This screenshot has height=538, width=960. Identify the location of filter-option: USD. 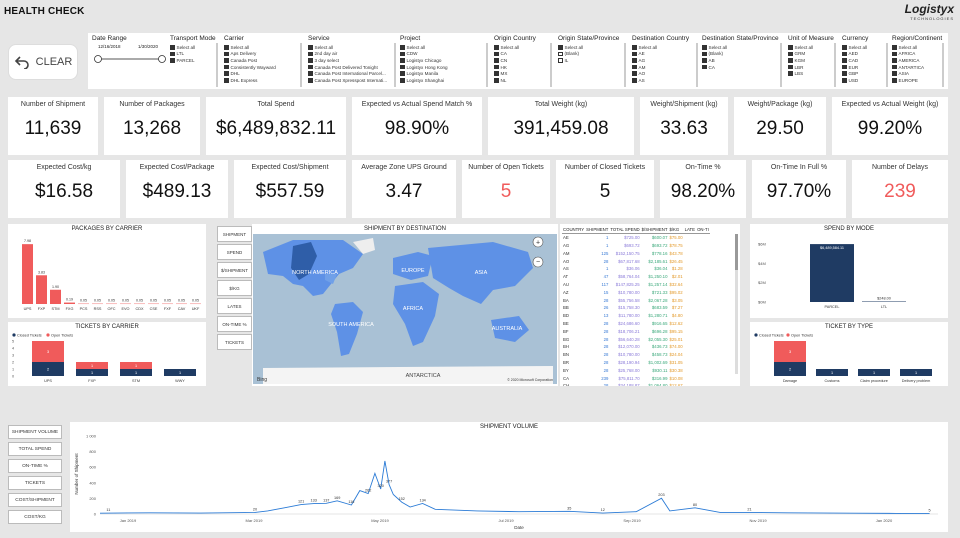
(866, 80).